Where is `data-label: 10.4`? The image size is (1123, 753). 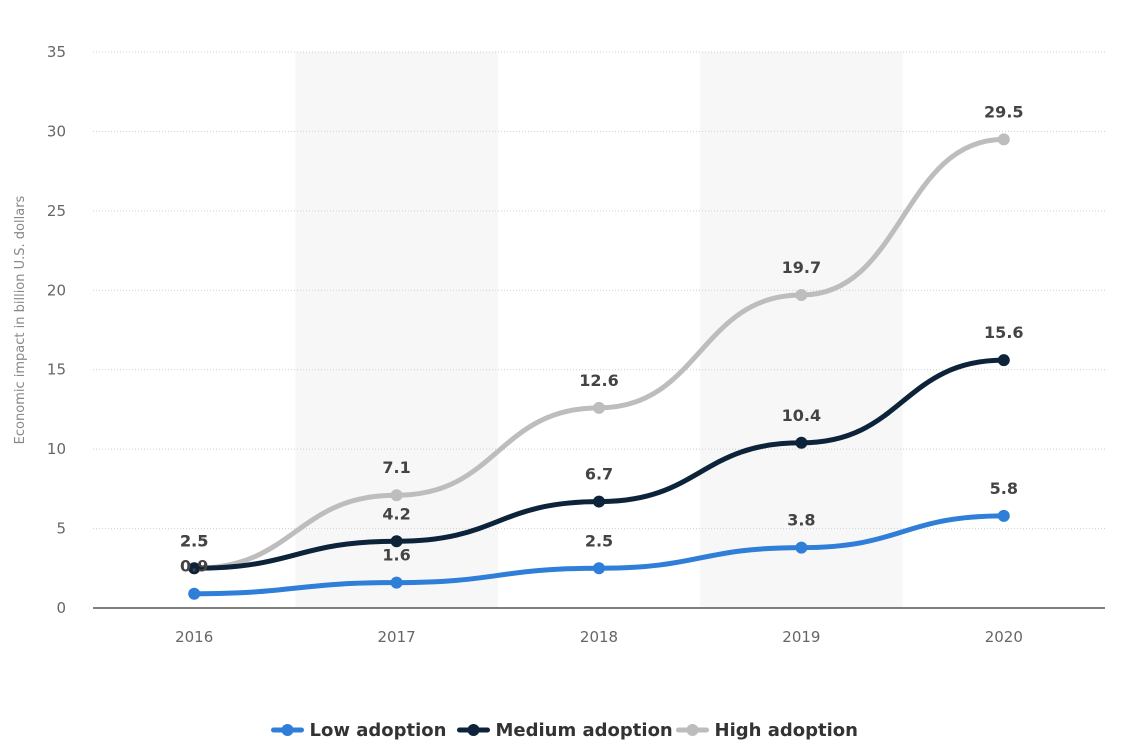 data-label: 10.4 is located at coordinates (801, 415).